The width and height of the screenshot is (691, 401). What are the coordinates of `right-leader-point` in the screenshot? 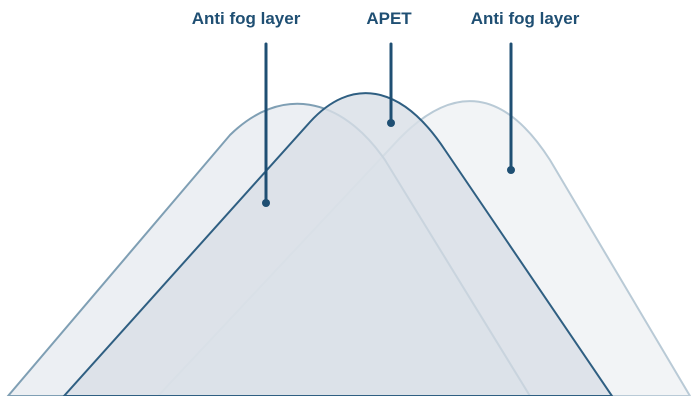 It's located at (511, 170).